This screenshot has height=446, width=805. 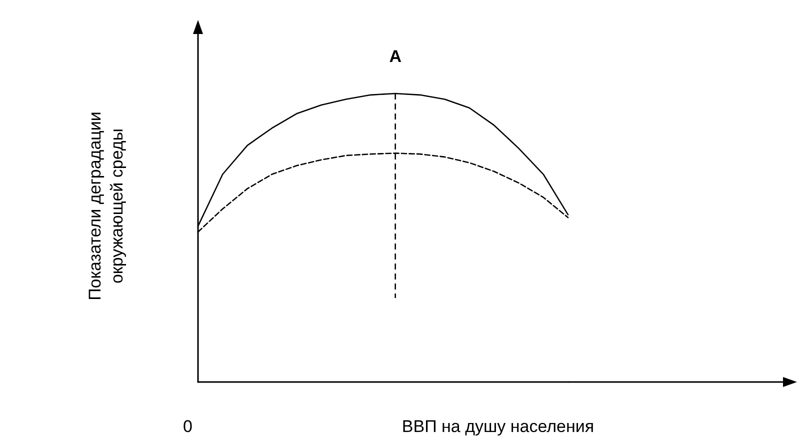 I want to click on y-axis-title: Показатели деградации окружающей среды, so click(x=106, y=206).